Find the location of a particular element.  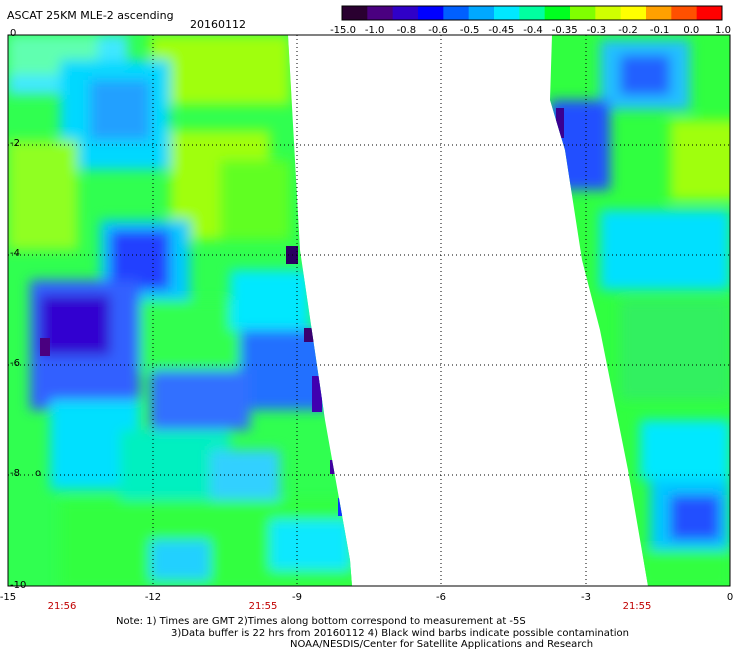

side-marker: o is located at coordinates (38, 473).